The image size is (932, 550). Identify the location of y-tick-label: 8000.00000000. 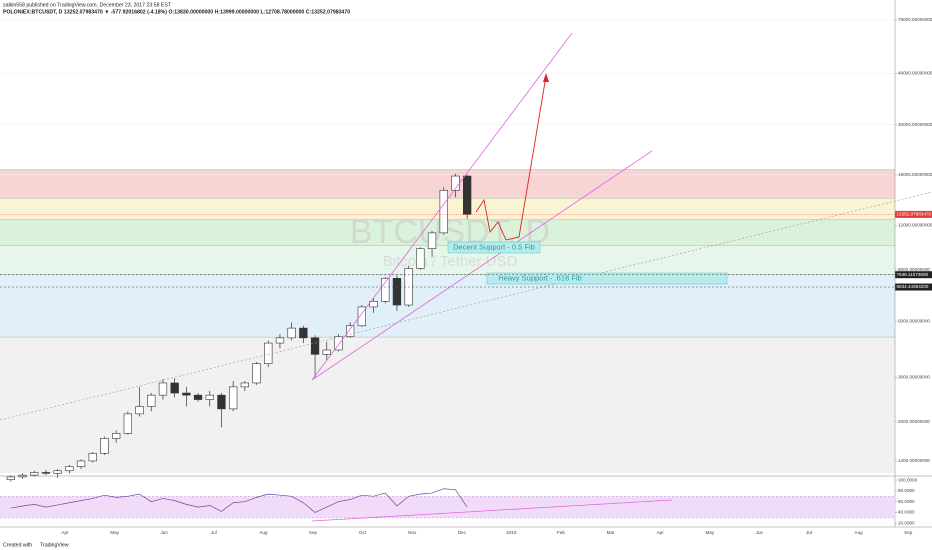
(914, 269).